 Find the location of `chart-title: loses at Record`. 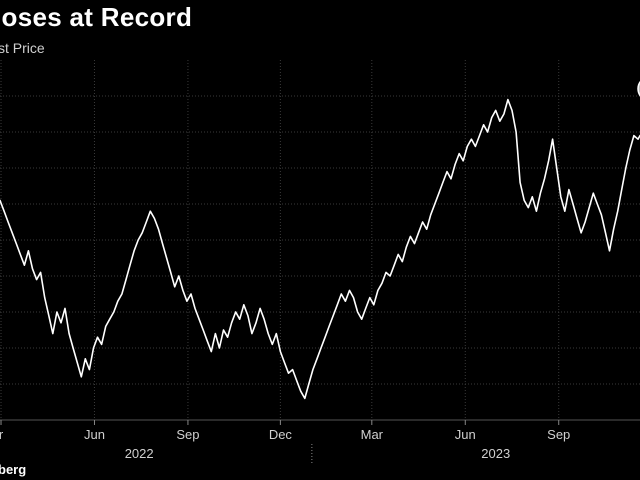

chart-title: loses at Record is located at coordinates (96, 17).